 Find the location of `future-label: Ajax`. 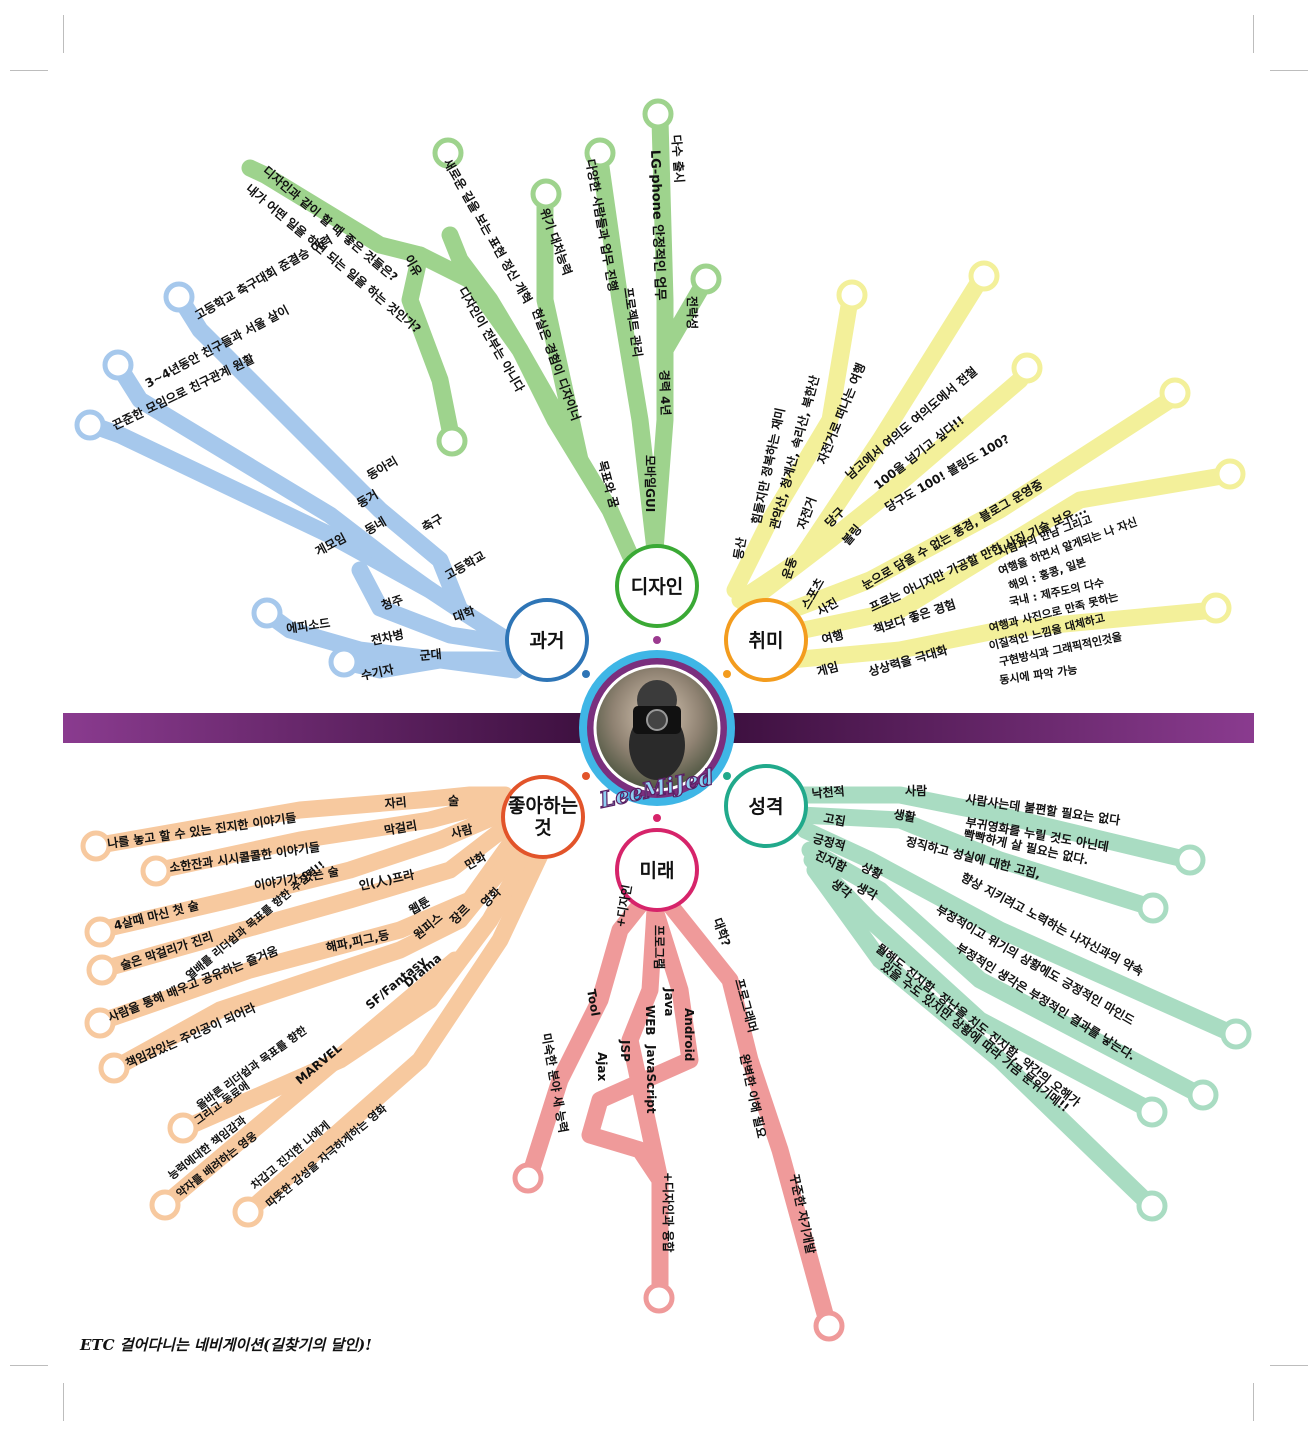

future-label: Ajax is located at coordinates (602, 1066).